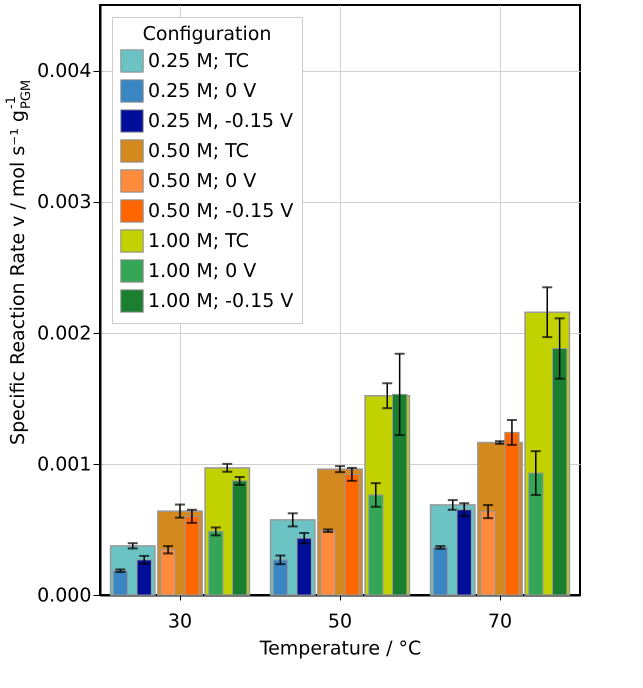 The width and height of the screenshot is (643, 688). Describe the element at coordinates (64, 71) in the screenshot. I see `y-tick-label: 0.004` at that location.